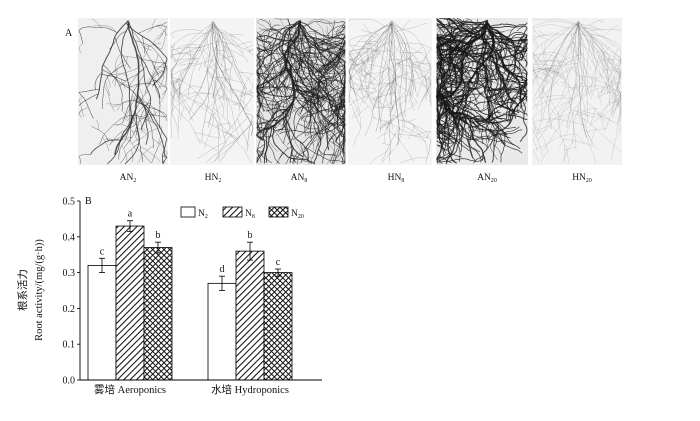  I want to click on significance-letter: d, so click(222, 269).